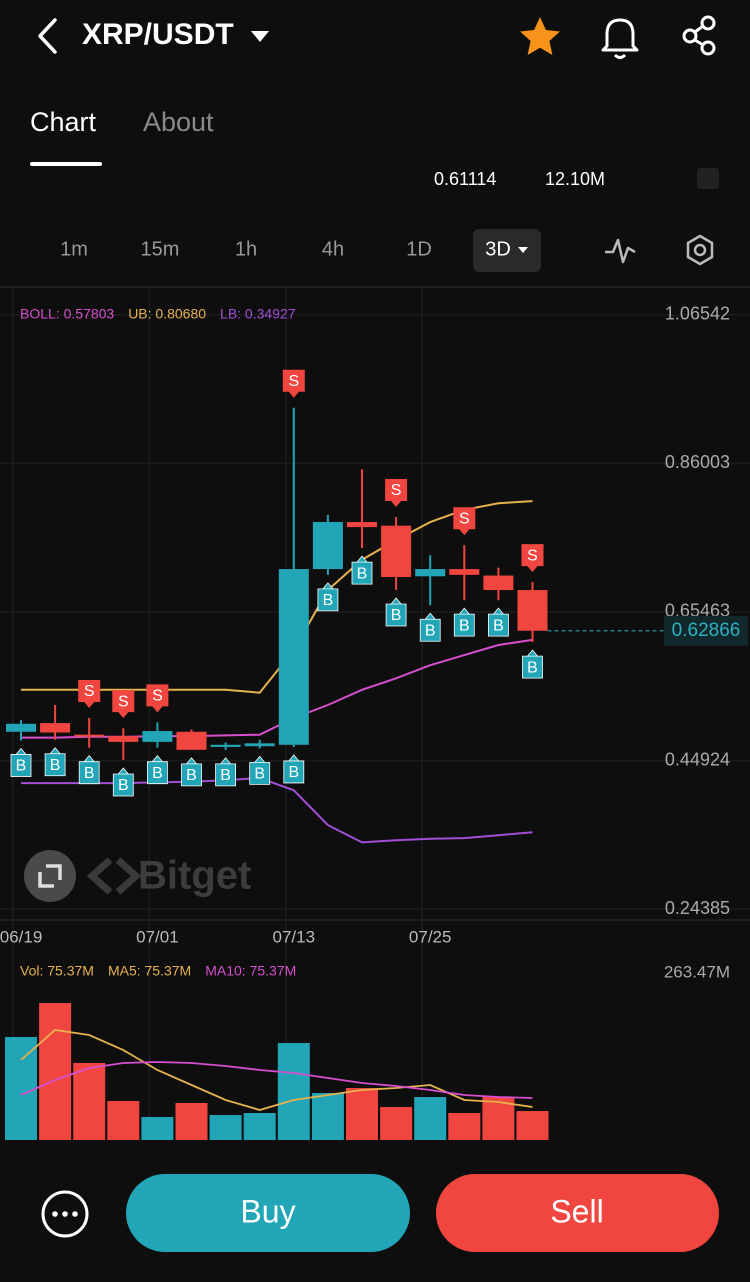 This screenshot has height=1282, width=750. What do you see at coordinates (160, 249) in the screenshot?
I see `interval: 15m` at bounding box center [160, 249].